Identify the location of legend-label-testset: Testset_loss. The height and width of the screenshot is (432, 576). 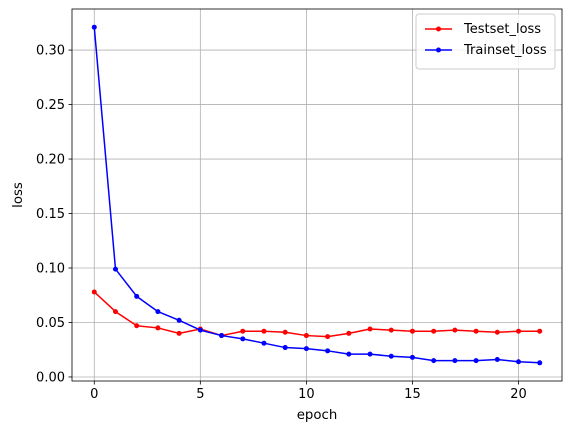
(502, 29).